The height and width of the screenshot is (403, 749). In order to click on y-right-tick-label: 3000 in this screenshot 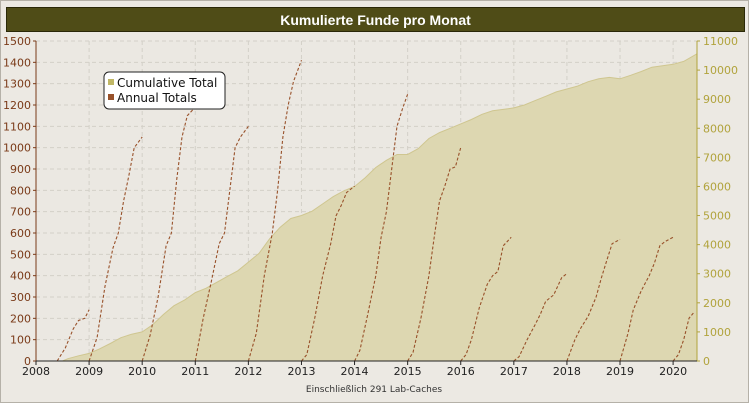, I will do `click(717, 274)`.